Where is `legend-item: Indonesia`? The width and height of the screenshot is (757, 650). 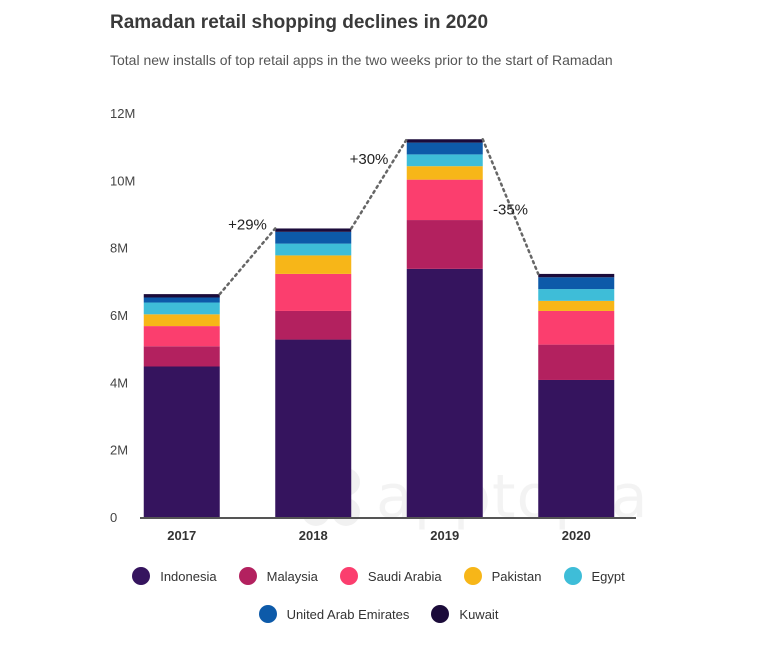 legend-item: Indonesia is located at coordinates (174, 576).